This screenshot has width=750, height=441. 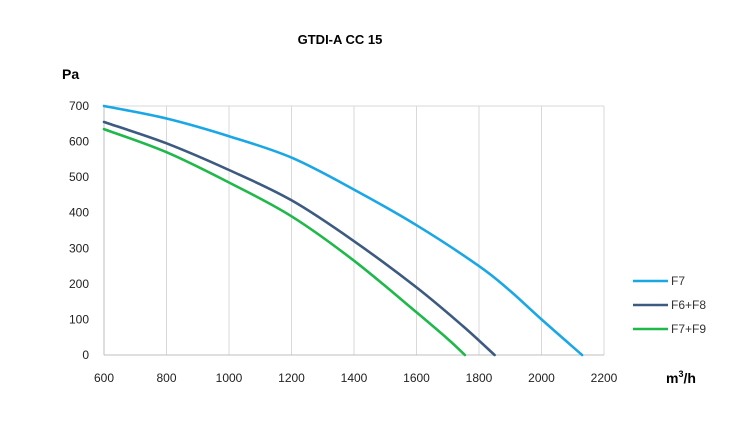 What do you see at coordinates (354, 378) in the screenshot?
I see `x-tick-label: 1400` at bounding box center [354, 378].